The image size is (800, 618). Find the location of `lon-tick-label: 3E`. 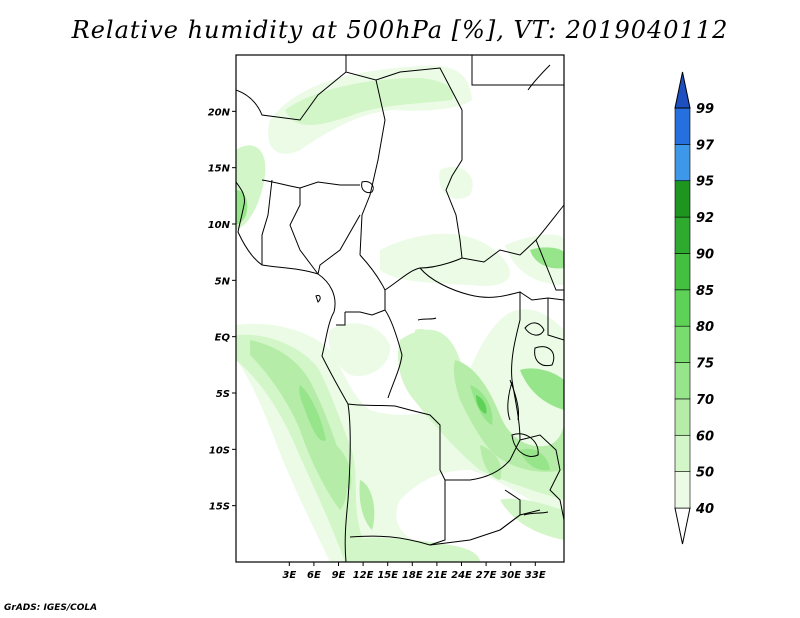

lon-tick-label: 3E is located at coordinates (289, 575).